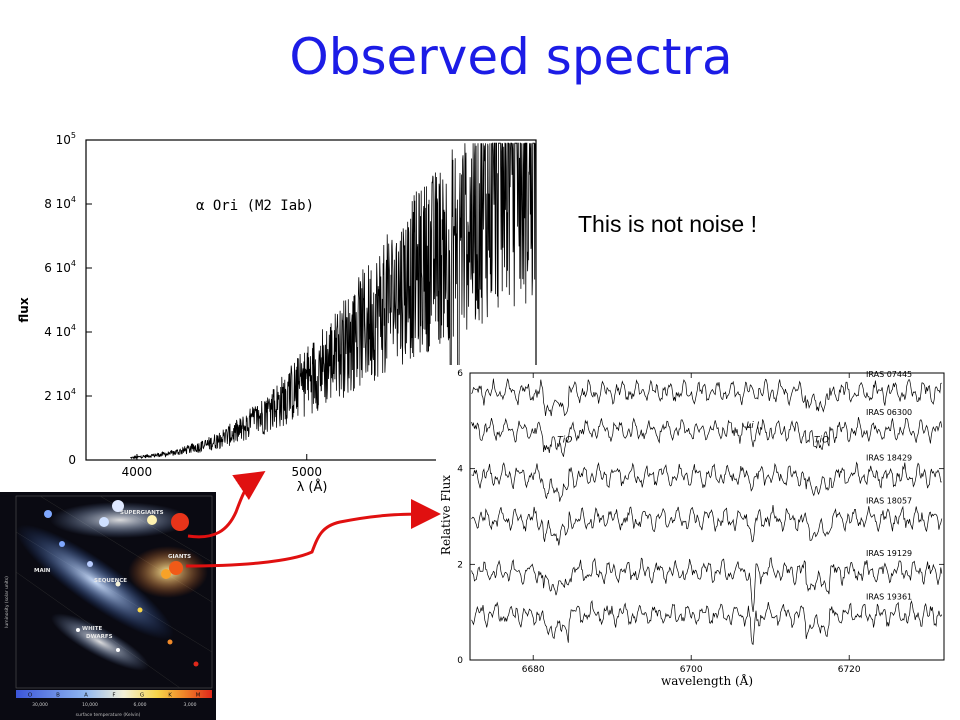  Describe the element at coordinates (120, 520) in the screenshot. I see `supergiant-glow` at that location.